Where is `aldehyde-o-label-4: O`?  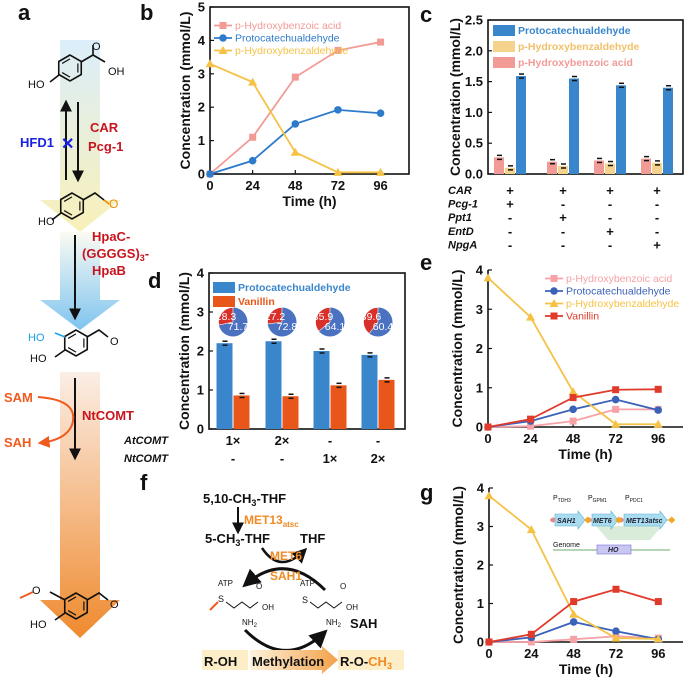 aldehyde-o-label-4: O is located at coordinates (114, 605).